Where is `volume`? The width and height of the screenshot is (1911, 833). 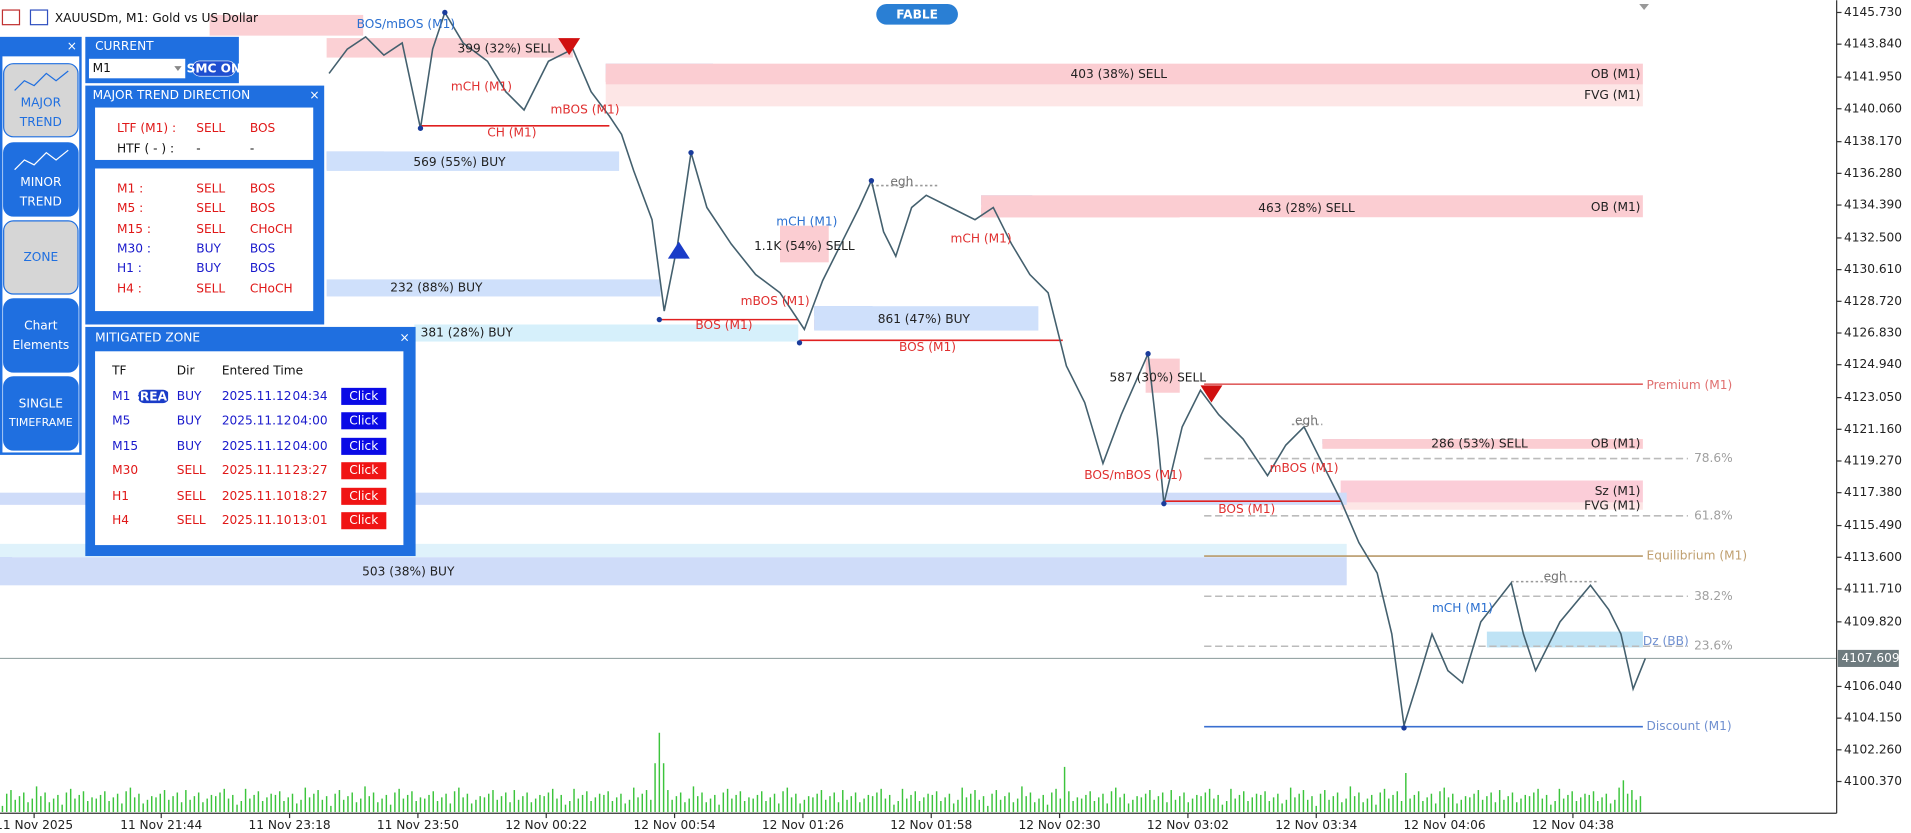 volume is located at coordinates (821, 772).